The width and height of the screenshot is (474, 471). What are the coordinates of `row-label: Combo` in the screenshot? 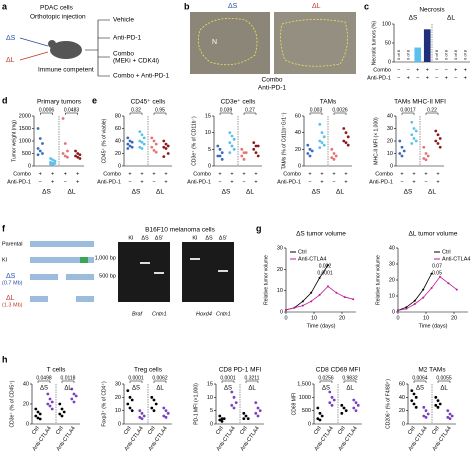 It's located at (22, 174).